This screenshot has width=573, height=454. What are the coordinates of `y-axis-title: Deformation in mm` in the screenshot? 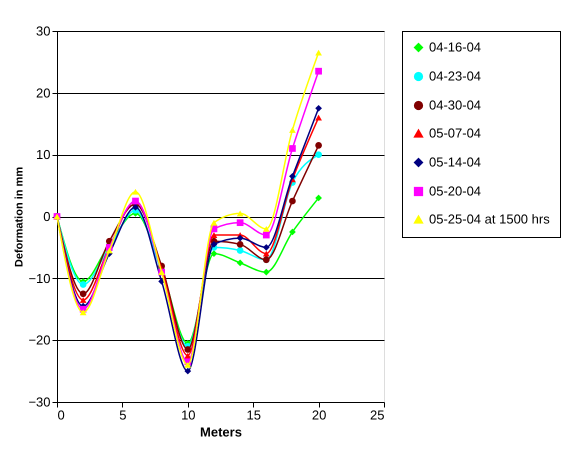 It's located at (19, 217).